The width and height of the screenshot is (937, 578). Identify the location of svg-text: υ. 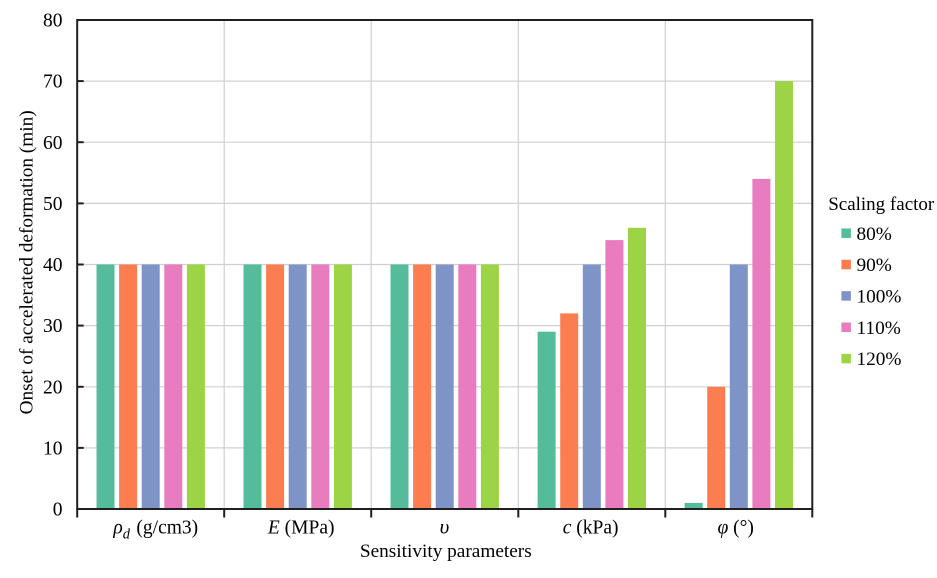
(445, 527).